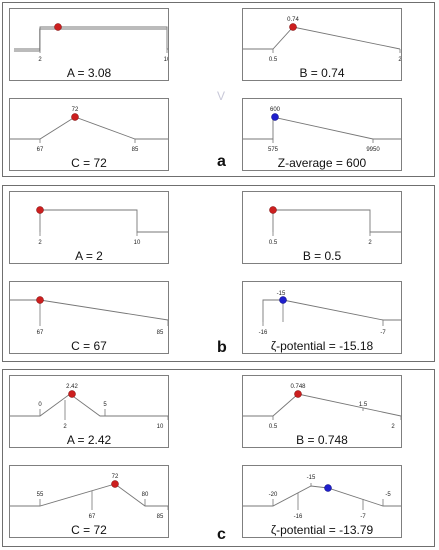 This screenshot has width=439, height=550. Describe the element at coordinates (373, 150) in the screenshot. I see `x-label-9950: 9950` at that location.